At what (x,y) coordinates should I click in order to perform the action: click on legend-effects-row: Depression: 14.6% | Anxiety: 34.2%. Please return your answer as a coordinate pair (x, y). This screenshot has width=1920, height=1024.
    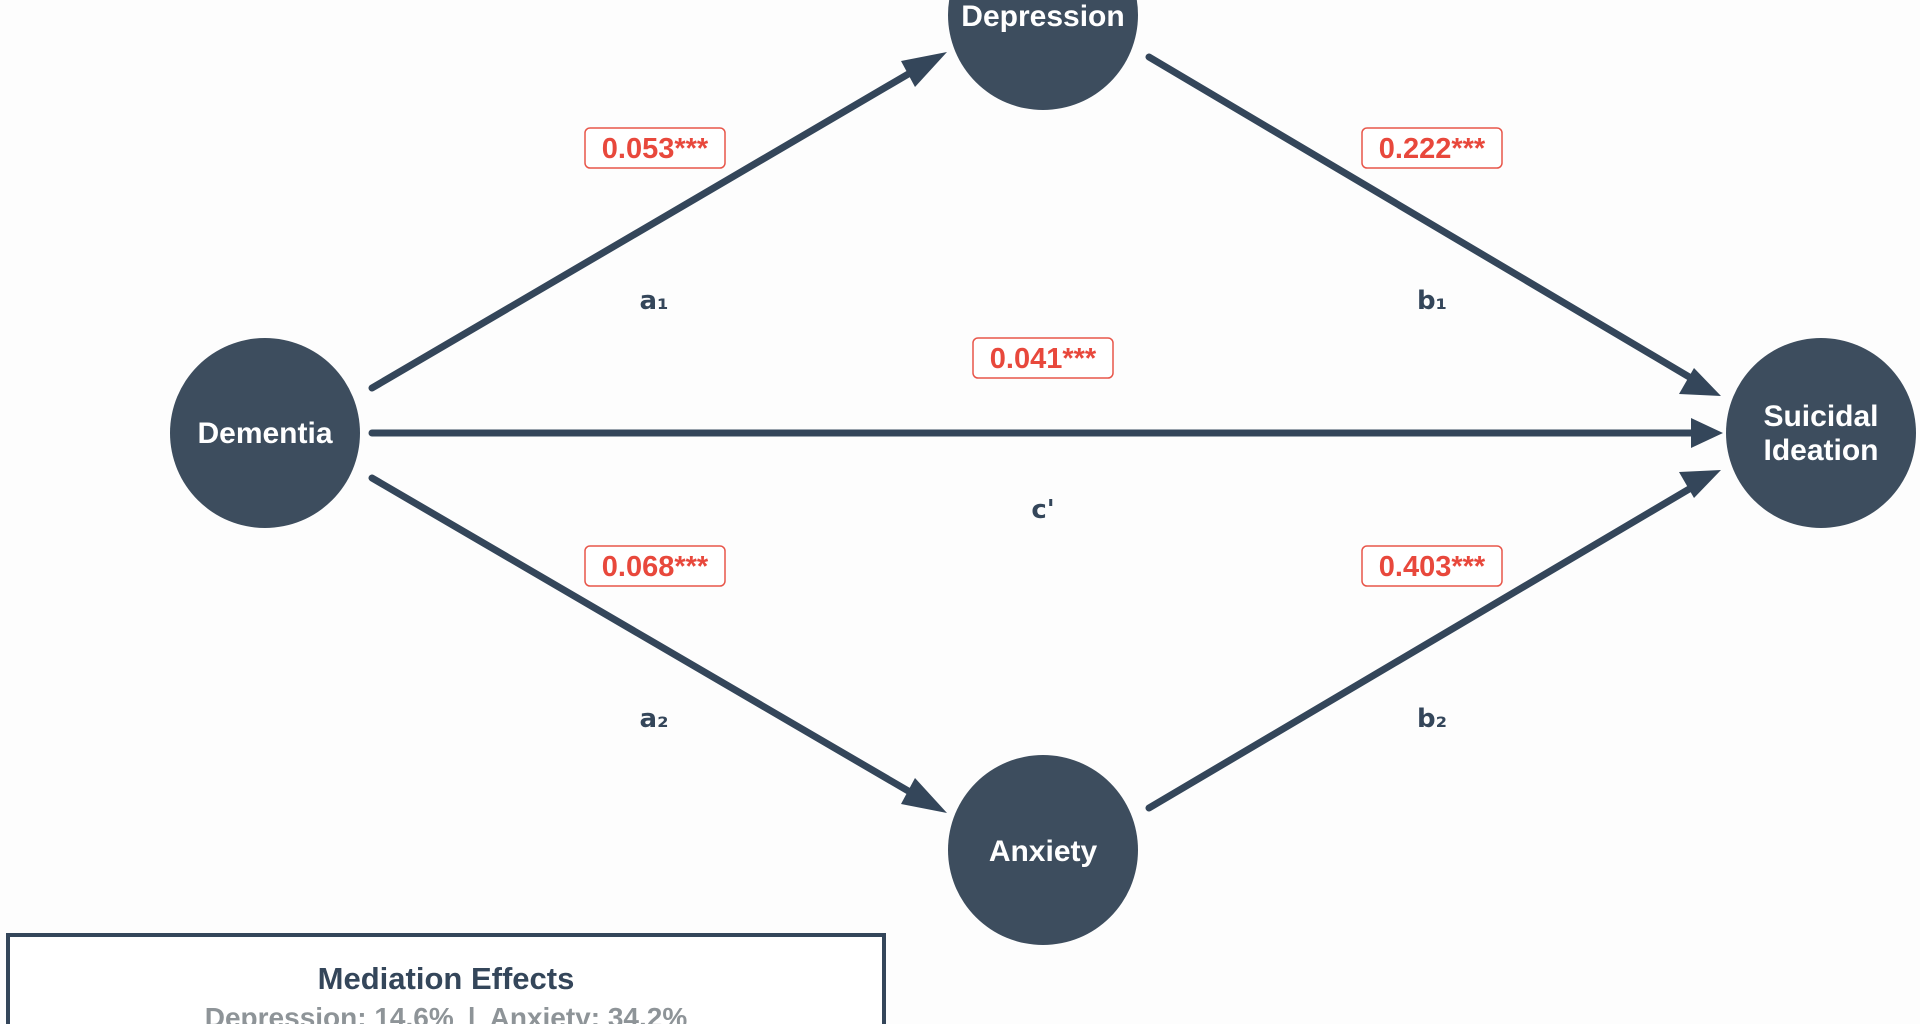
    Looking at the image, I should click on (446, 1014).